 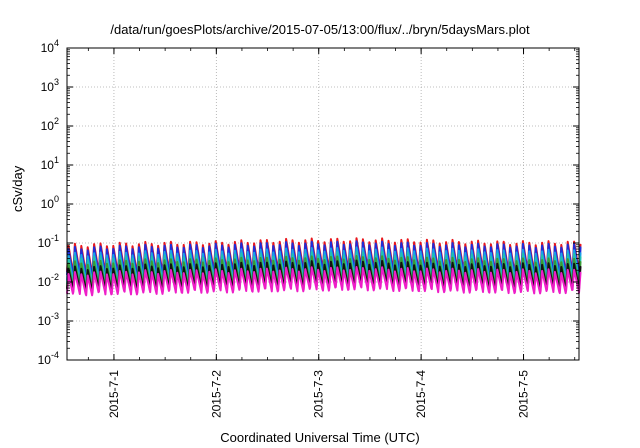 I want to click on series-lines, so click(x=324, y=267).